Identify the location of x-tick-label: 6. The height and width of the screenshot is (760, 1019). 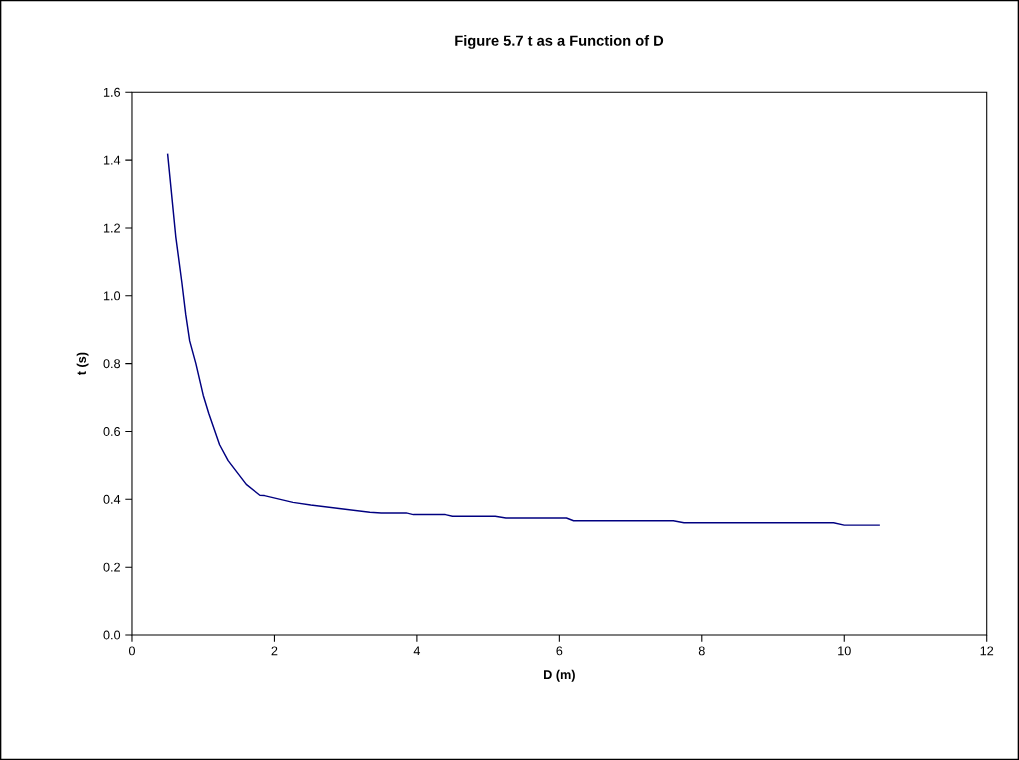
(559, 651).